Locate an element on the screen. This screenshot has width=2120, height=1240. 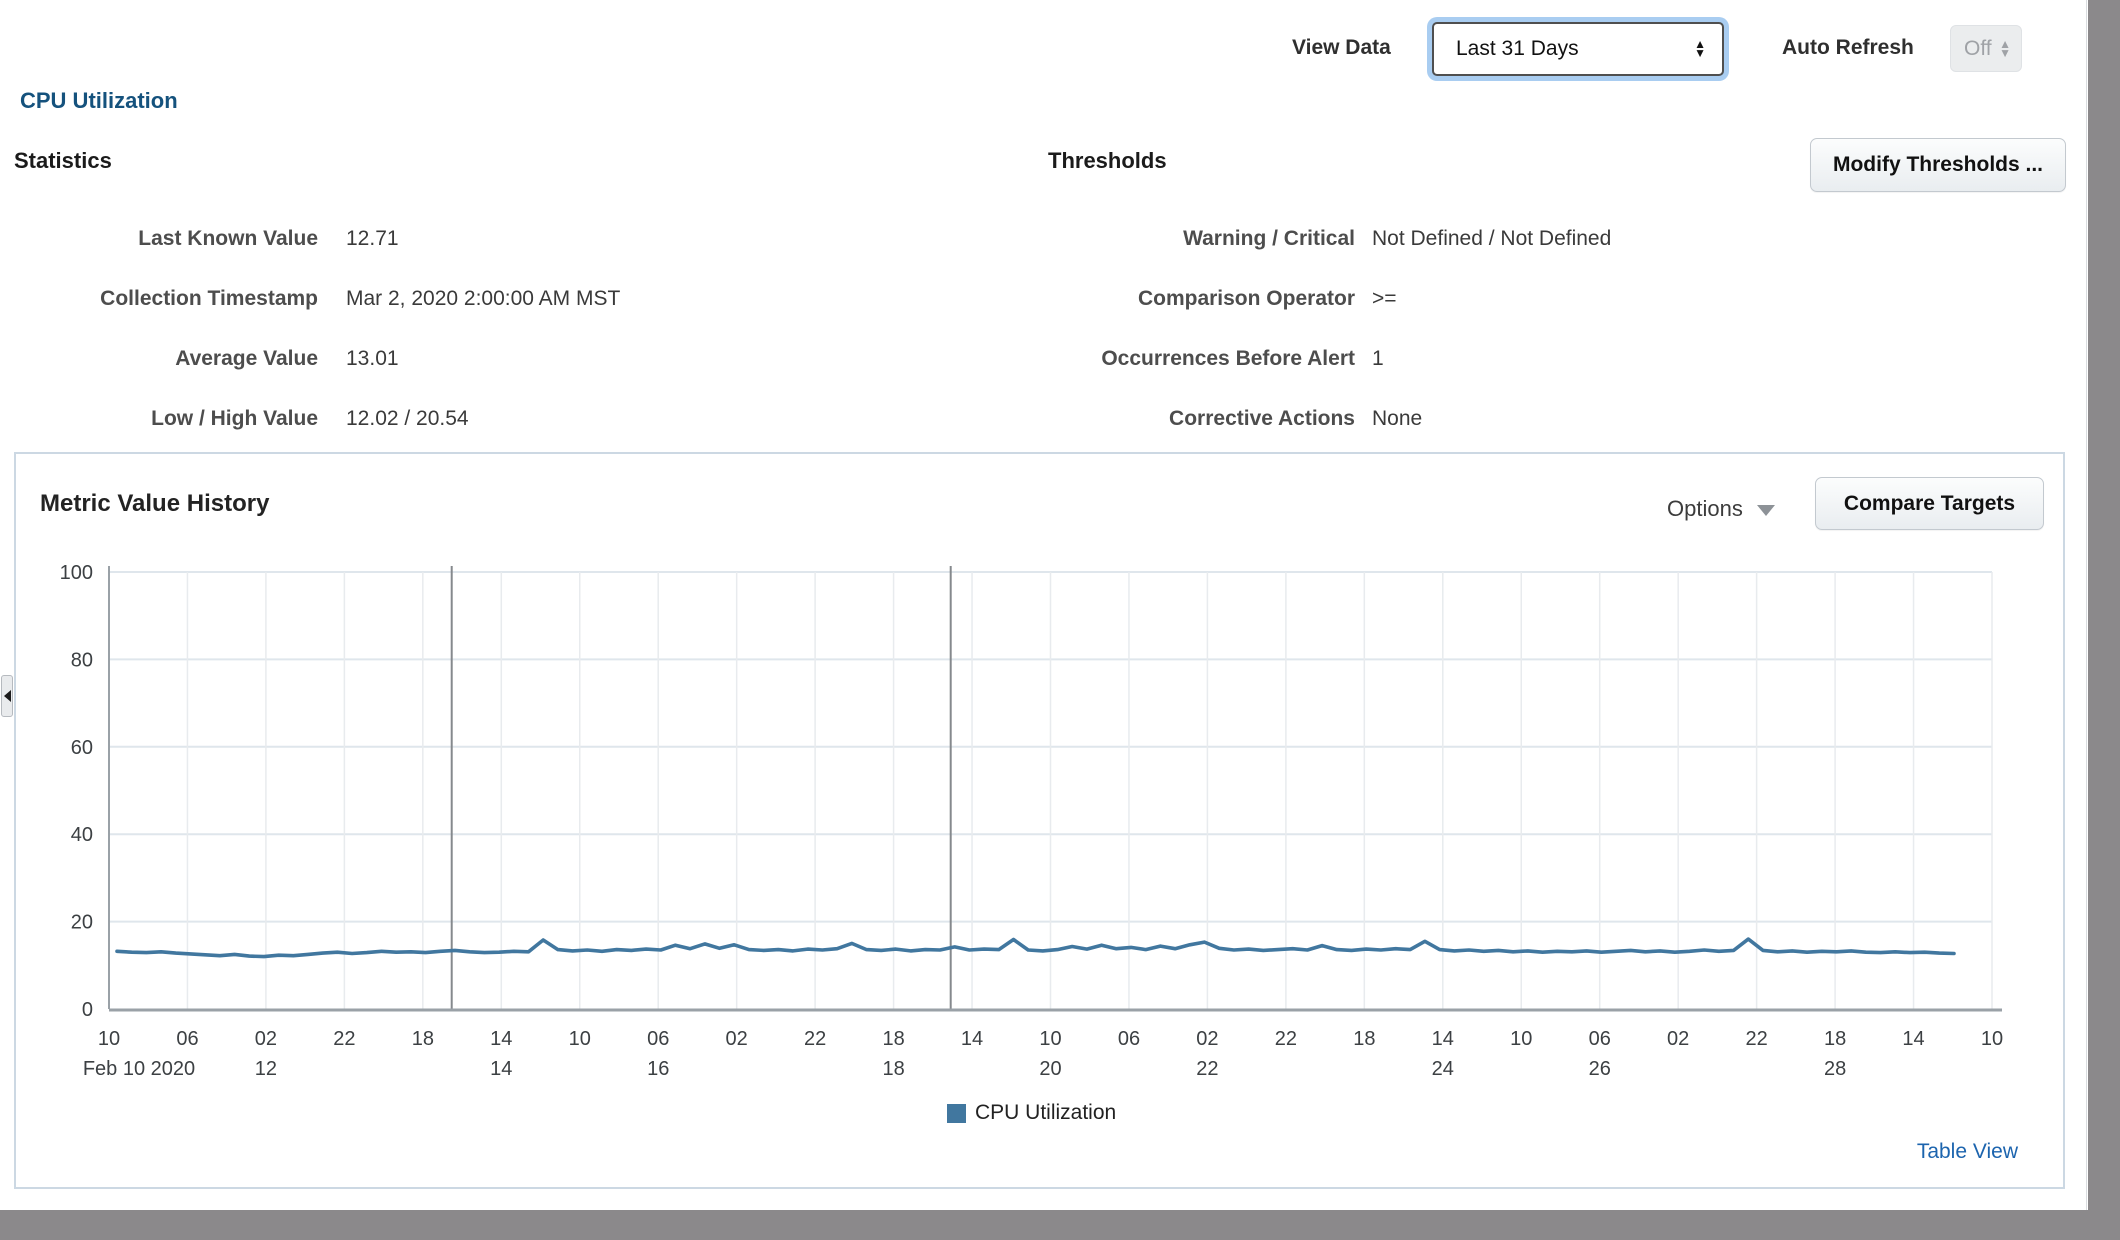
y-tick-label: 40 is located at coordinates (82, 835).